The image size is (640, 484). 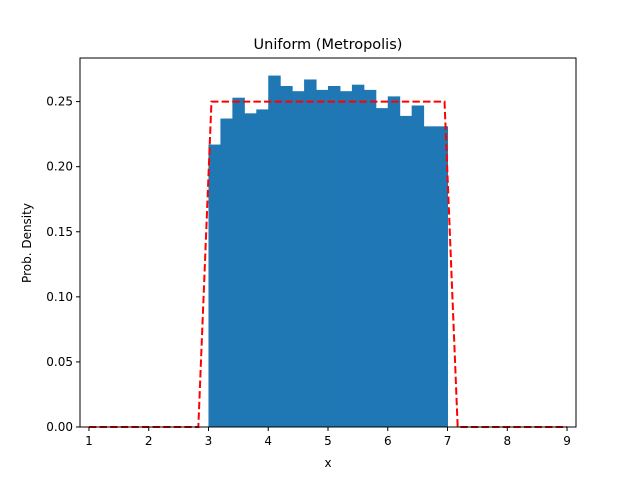 What do you see at coordinates (59, 232) in the screenshot?
I see `y-tick-label: 0.15` at bounding box center [59, 232].